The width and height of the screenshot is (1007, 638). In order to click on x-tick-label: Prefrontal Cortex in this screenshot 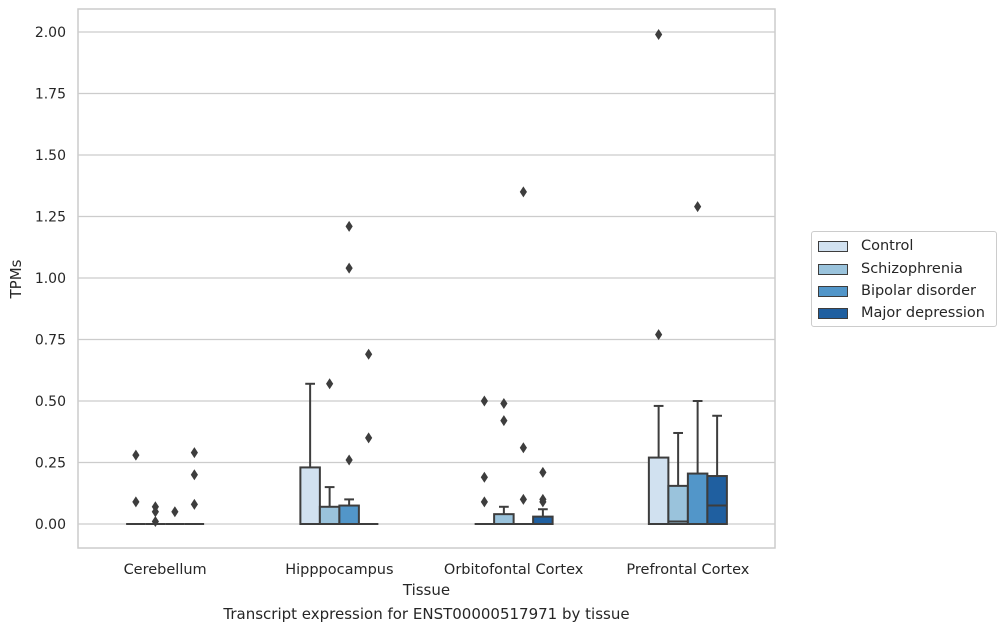, I will do `click(687, 570)`.